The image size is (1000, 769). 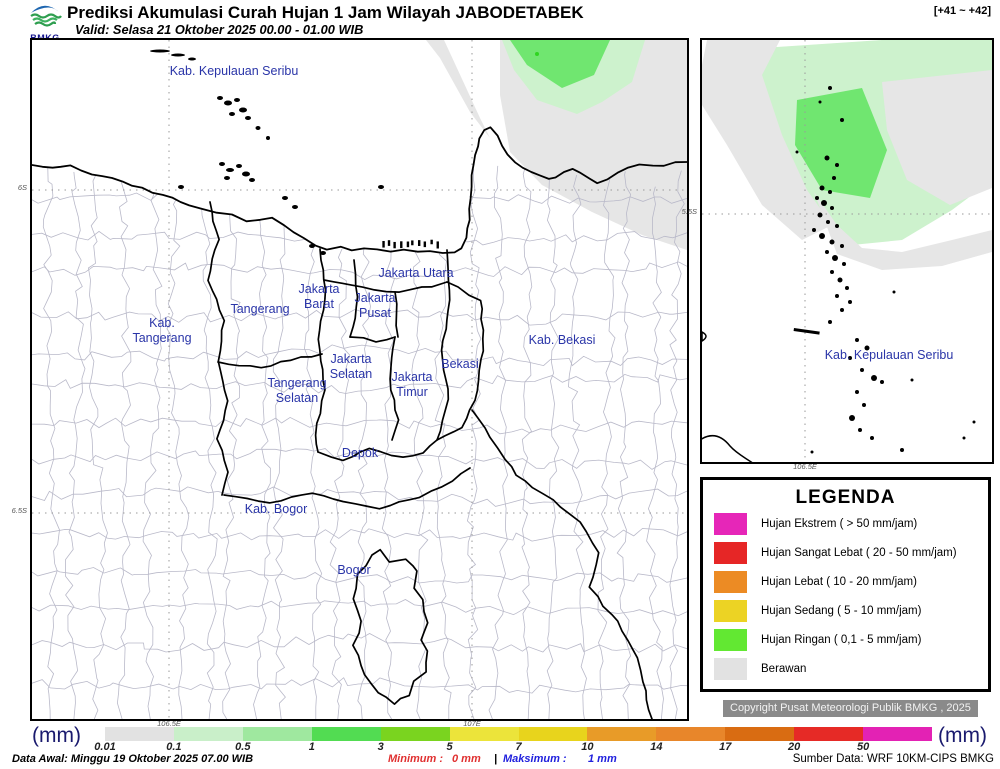 I want to click on map-label: Bekasi, so click(x=460, y=364).